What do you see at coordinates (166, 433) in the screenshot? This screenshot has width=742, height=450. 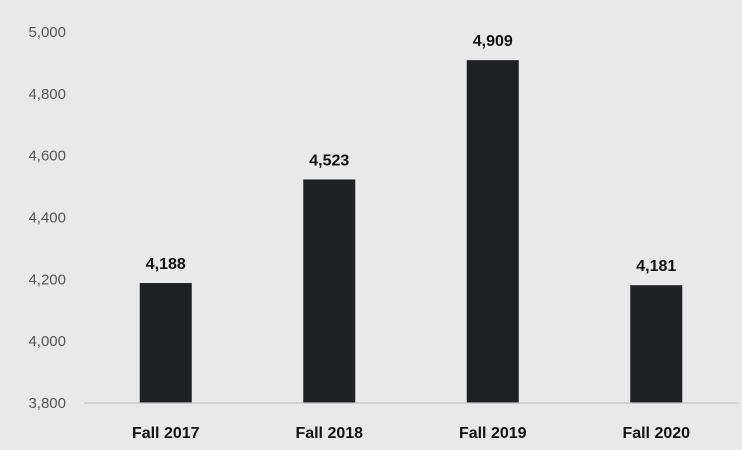 I see `x-tick-label: Fall 2017` at bounding box center [166, 433].